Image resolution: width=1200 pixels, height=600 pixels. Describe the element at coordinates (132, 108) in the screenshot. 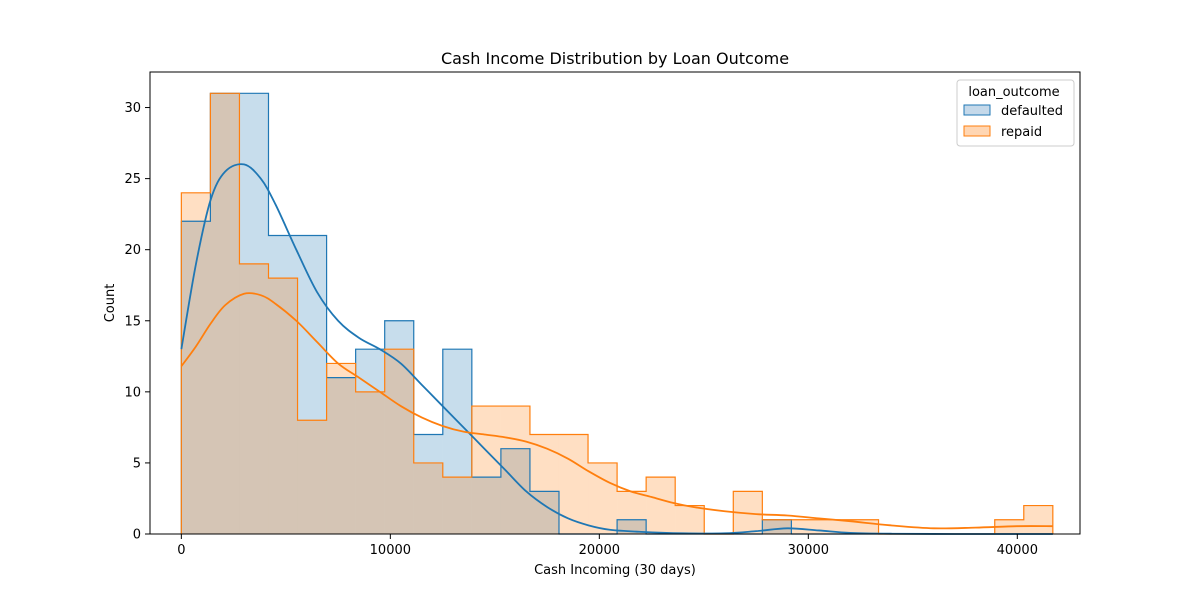

I see `y-tick-label: 30` at that location.